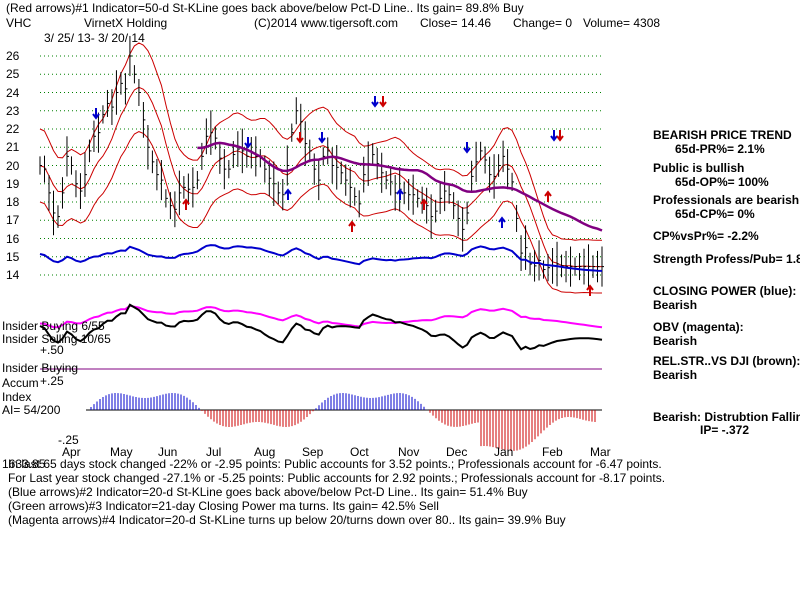 This screenshot has width=800, height=600. What do you see at coordinates (56, 339) in the screenshot?
I see `insider-selling-pct: Insider Selling 10/65` at bounding box center [56, 339].